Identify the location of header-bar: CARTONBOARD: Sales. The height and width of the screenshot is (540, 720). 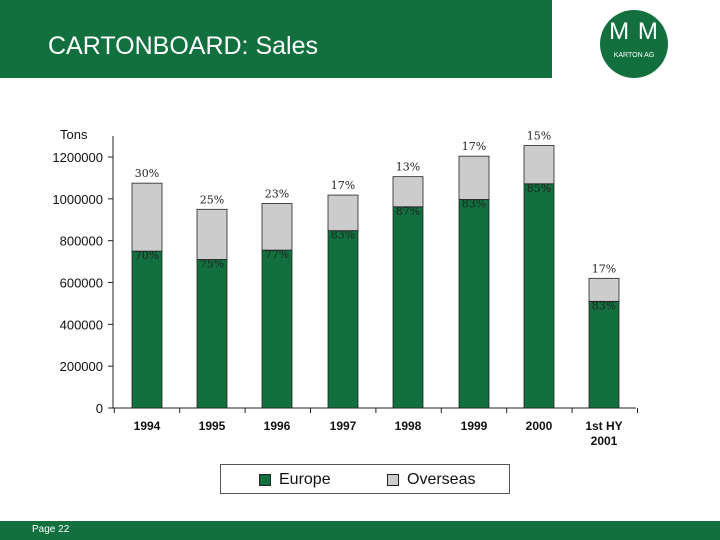
(276, 39).